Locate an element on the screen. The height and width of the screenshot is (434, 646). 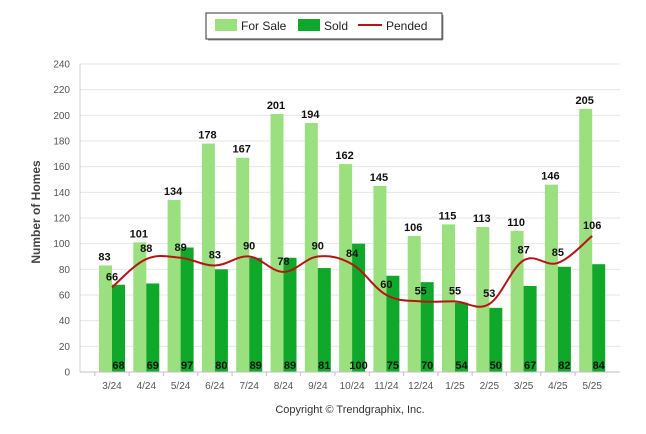
data-label-sold: 84 is located at coordinates (599, 366).